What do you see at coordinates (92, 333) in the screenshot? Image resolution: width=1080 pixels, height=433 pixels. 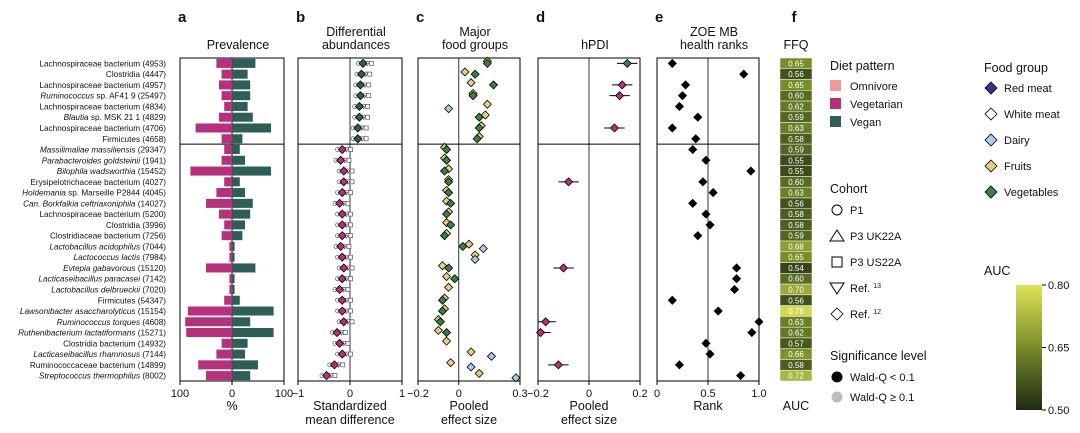 I see `species-label: Ruthenibacterium lactatiformans (15271)` at bounding box center [92, 333].